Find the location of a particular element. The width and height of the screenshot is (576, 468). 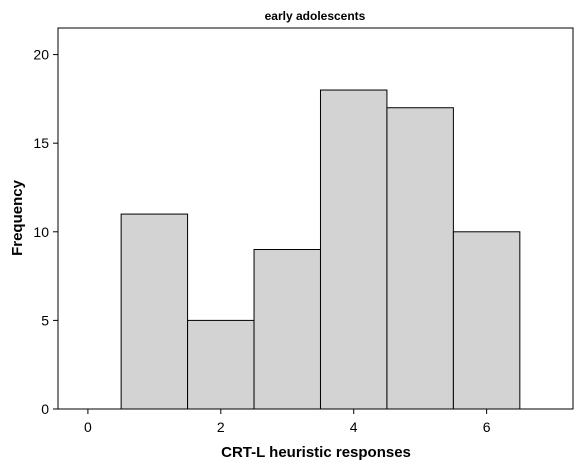

y-axis-title: Frequency is located at coordinates (17, 217).